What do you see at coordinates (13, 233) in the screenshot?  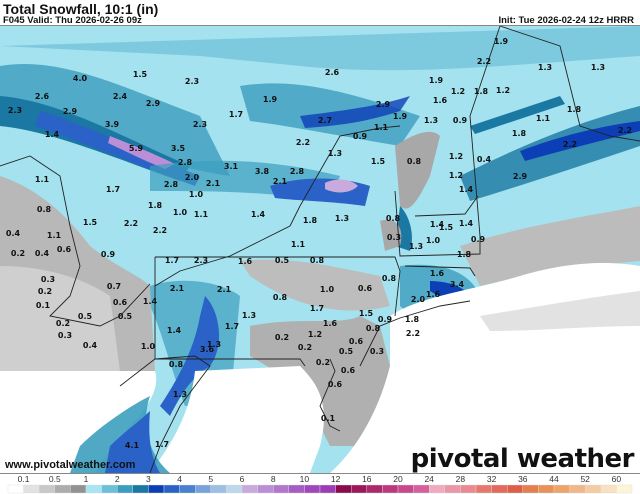 I see `snowfall-value-label: 0.4` at bounding box center [13, 233].